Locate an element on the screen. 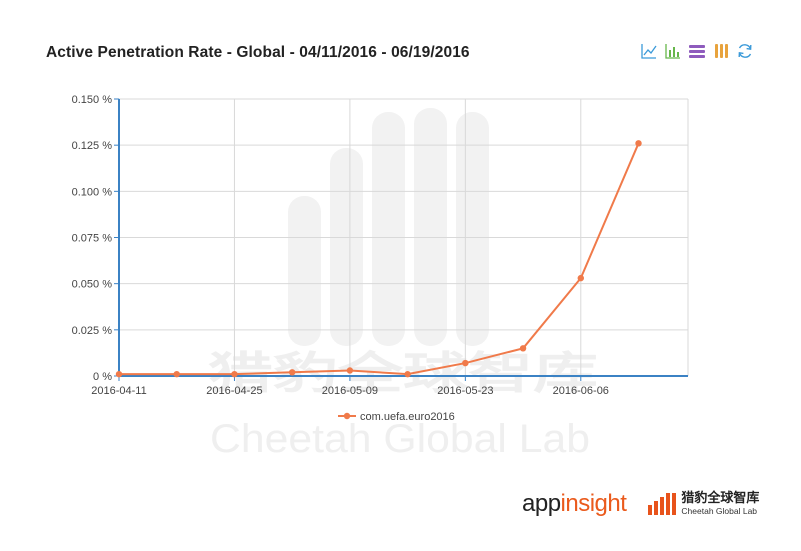 This screenshot has width=801, height=551. appinsight-logo: appinsight is located at coordinates (574, 504).